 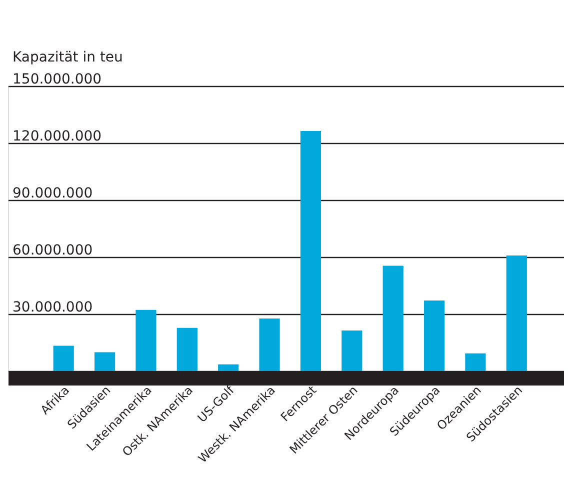 What do you see at coordinates (52, 308) in the screenshot?
I see `y-tick-label: 30.000.000` at bounding box center [52, 308].